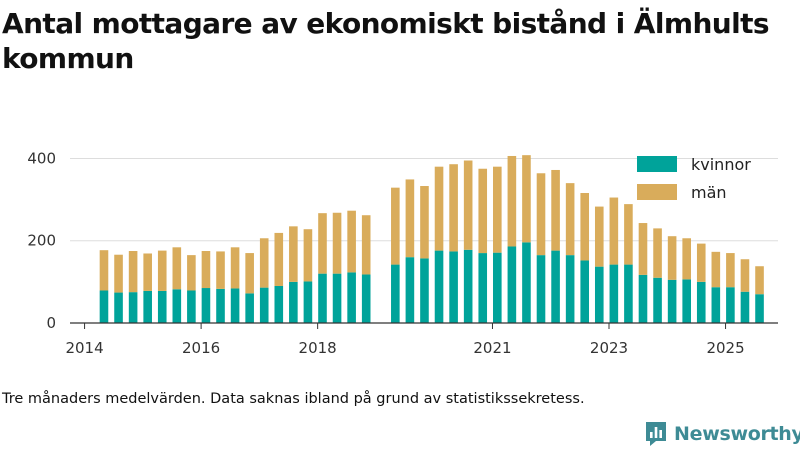  I want to click on brand-name: Newsworthy, so click(737, 434).